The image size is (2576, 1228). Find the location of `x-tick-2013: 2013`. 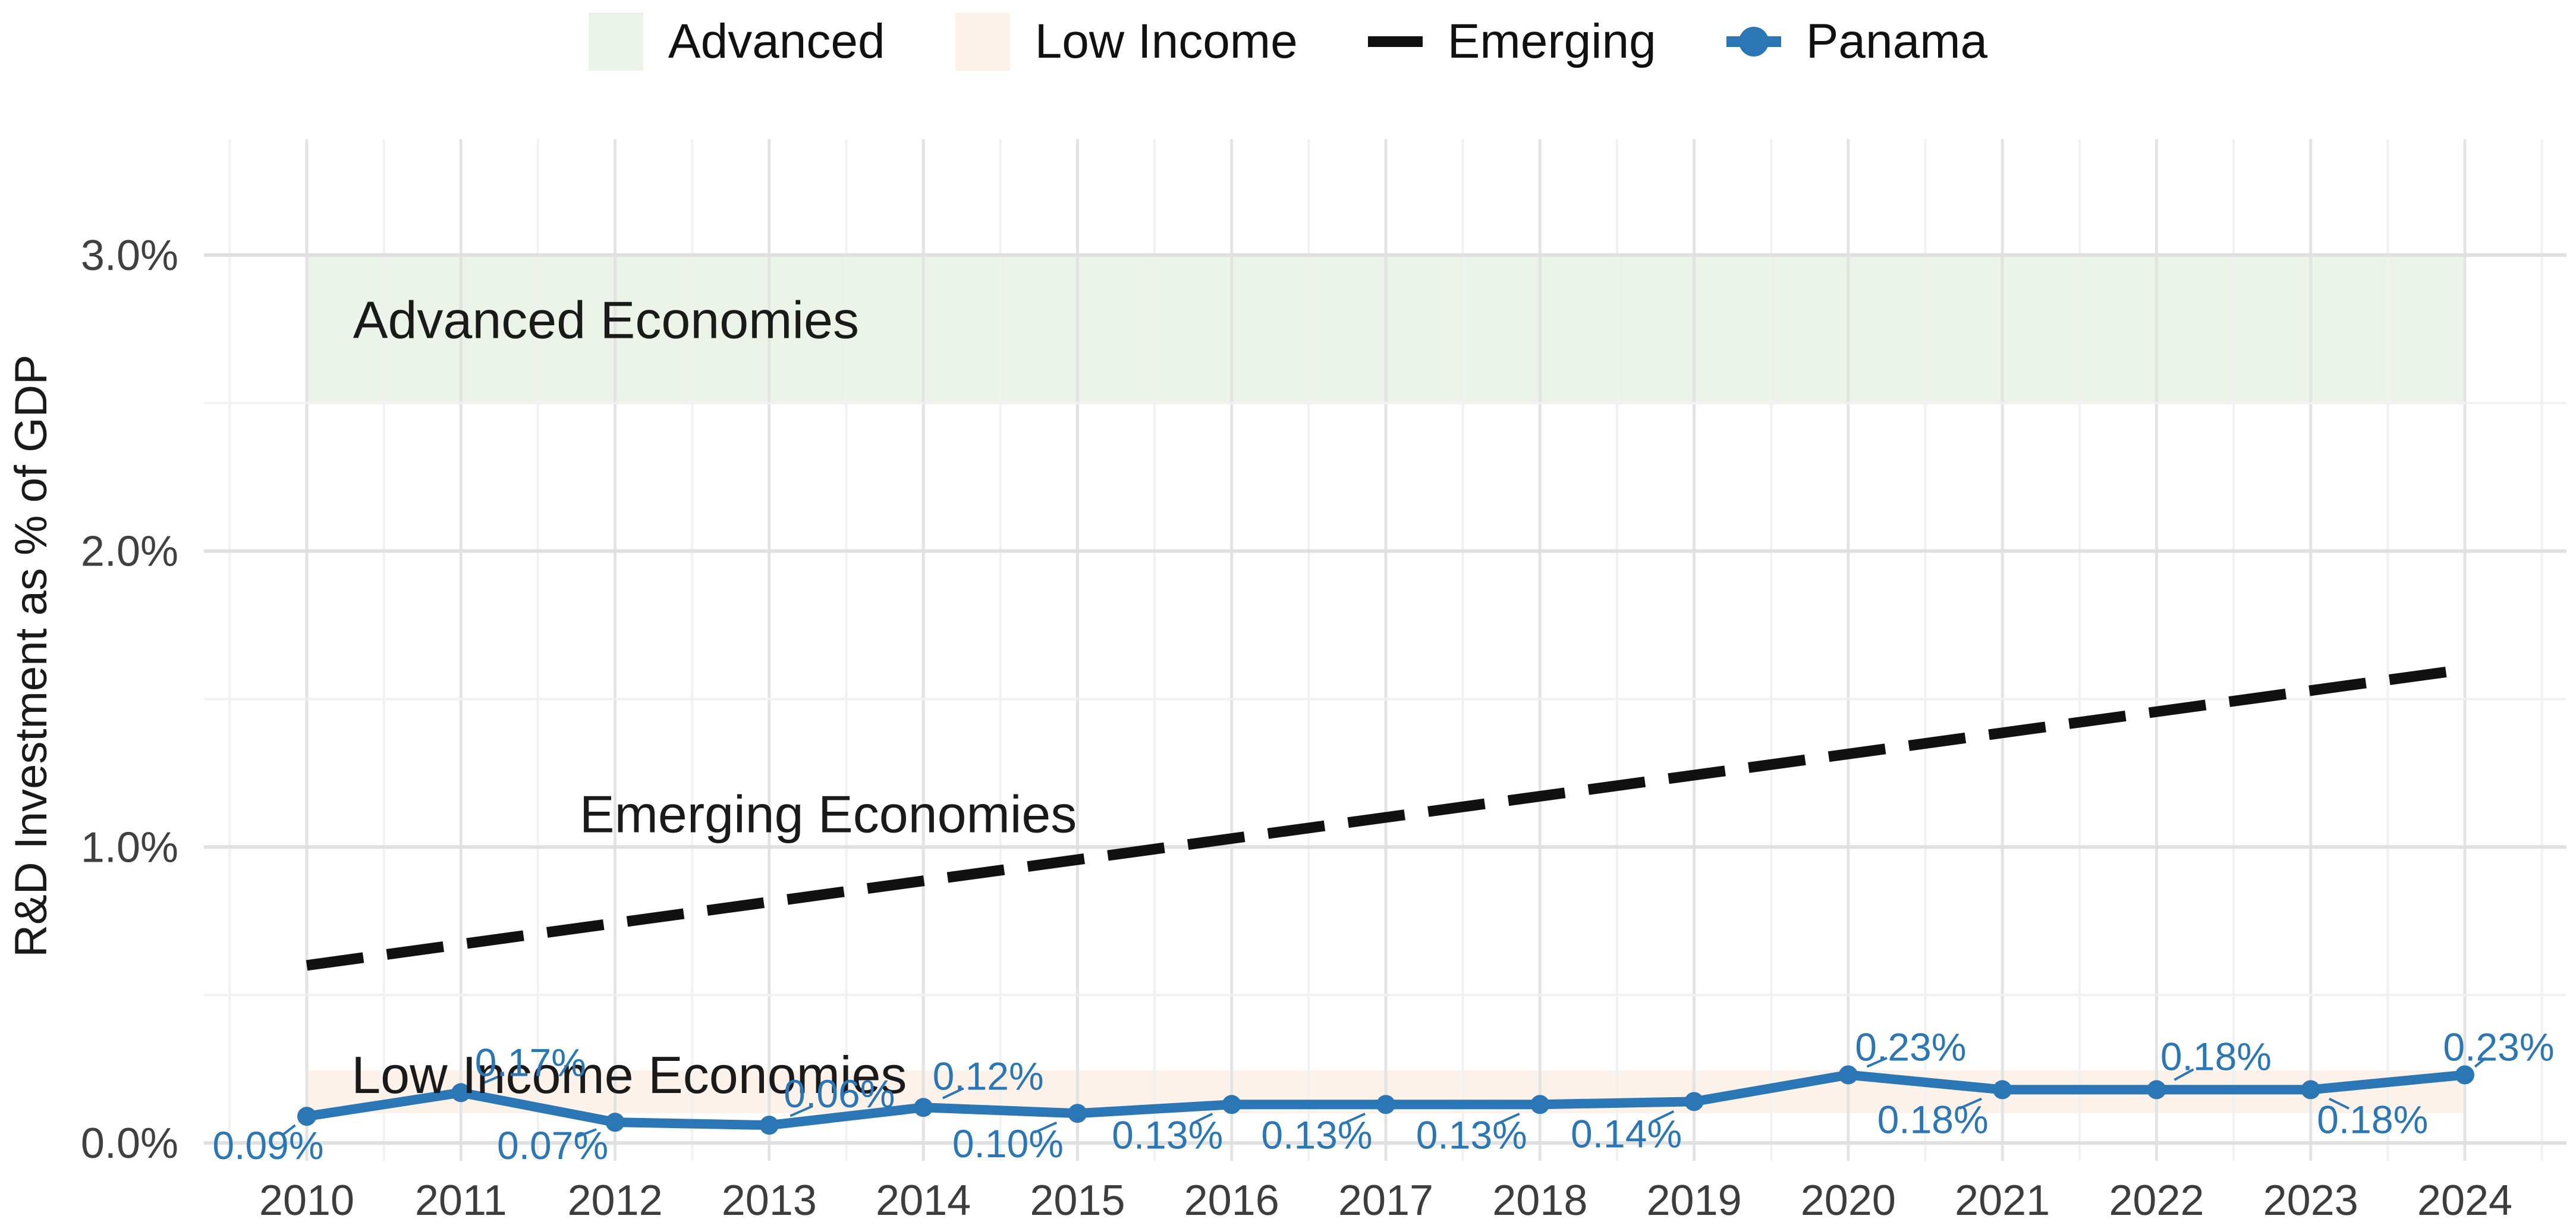

x-tick-2013: 2013 is located at coordinates (769, 1200).